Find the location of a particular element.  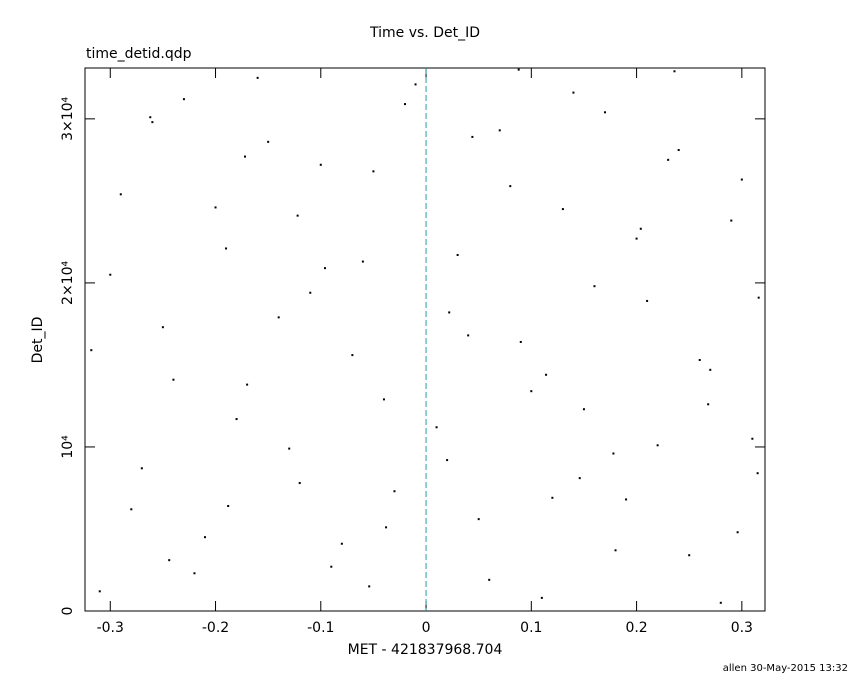

x-tick-label: 0.2 is located at coordinates (636, 628).